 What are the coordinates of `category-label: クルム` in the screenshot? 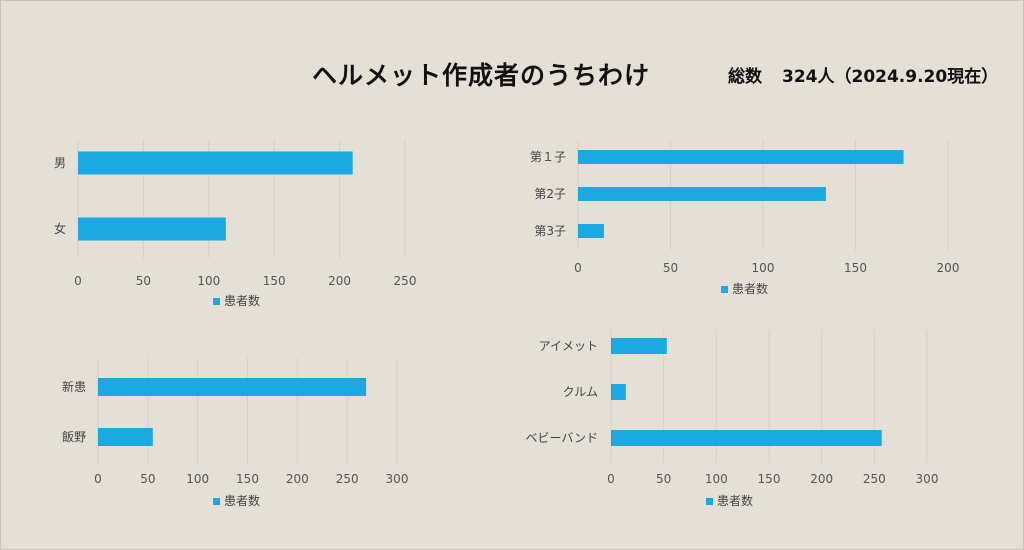 It's located at (580, 392).